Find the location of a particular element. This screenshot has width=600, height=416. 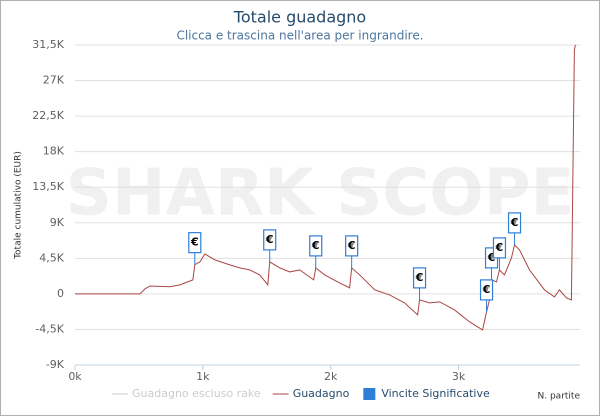

y-tick-label: 18K is located at coordinates (54, 151).